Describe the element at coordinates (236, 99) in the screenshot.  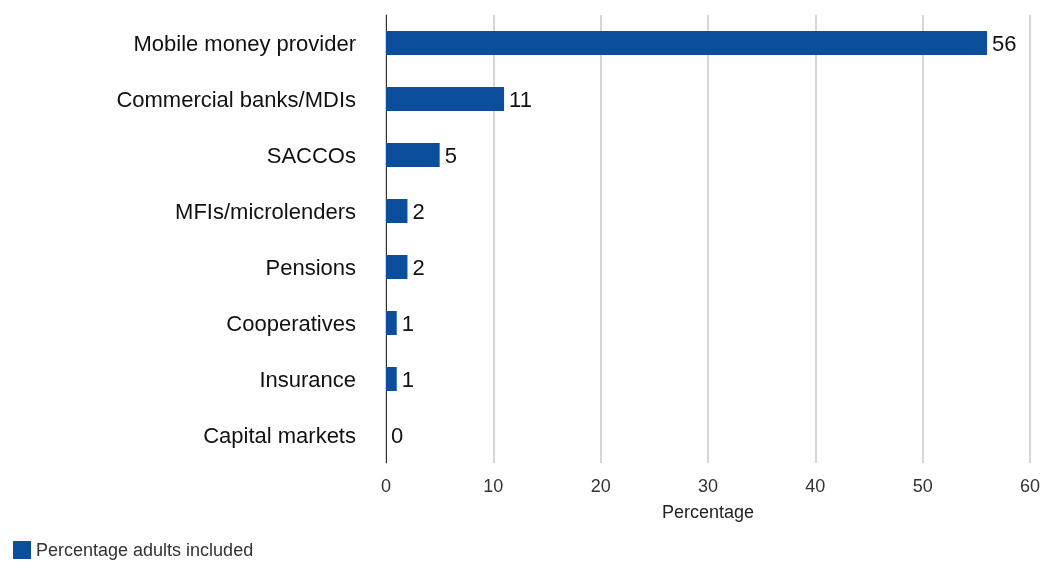
I see `y-tick-label: Commercial banks/MDIs` at that location.